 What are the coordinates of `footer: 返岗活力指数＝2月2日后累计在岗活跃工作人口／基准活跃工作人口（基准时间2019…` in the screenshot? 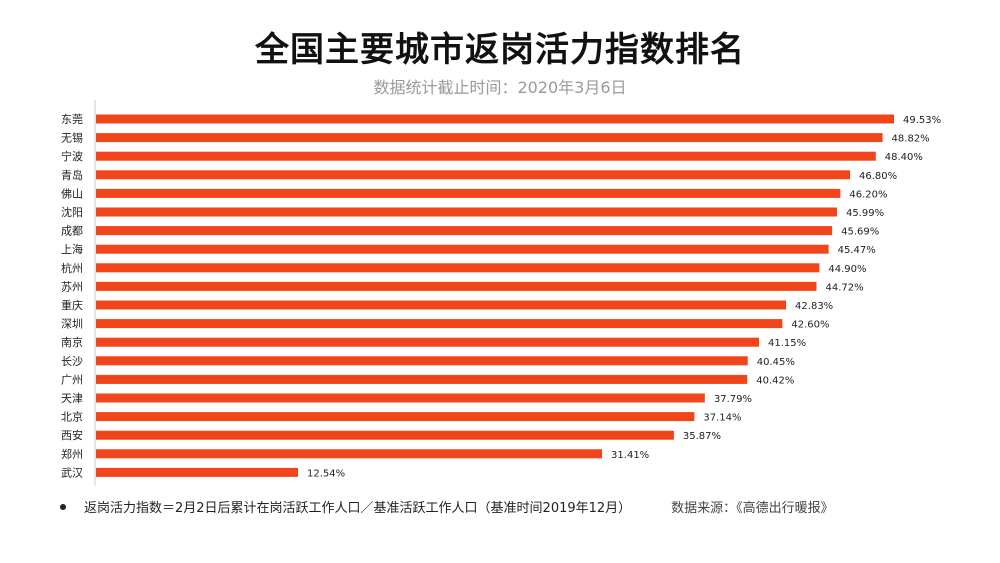 It's located at (500, 506).